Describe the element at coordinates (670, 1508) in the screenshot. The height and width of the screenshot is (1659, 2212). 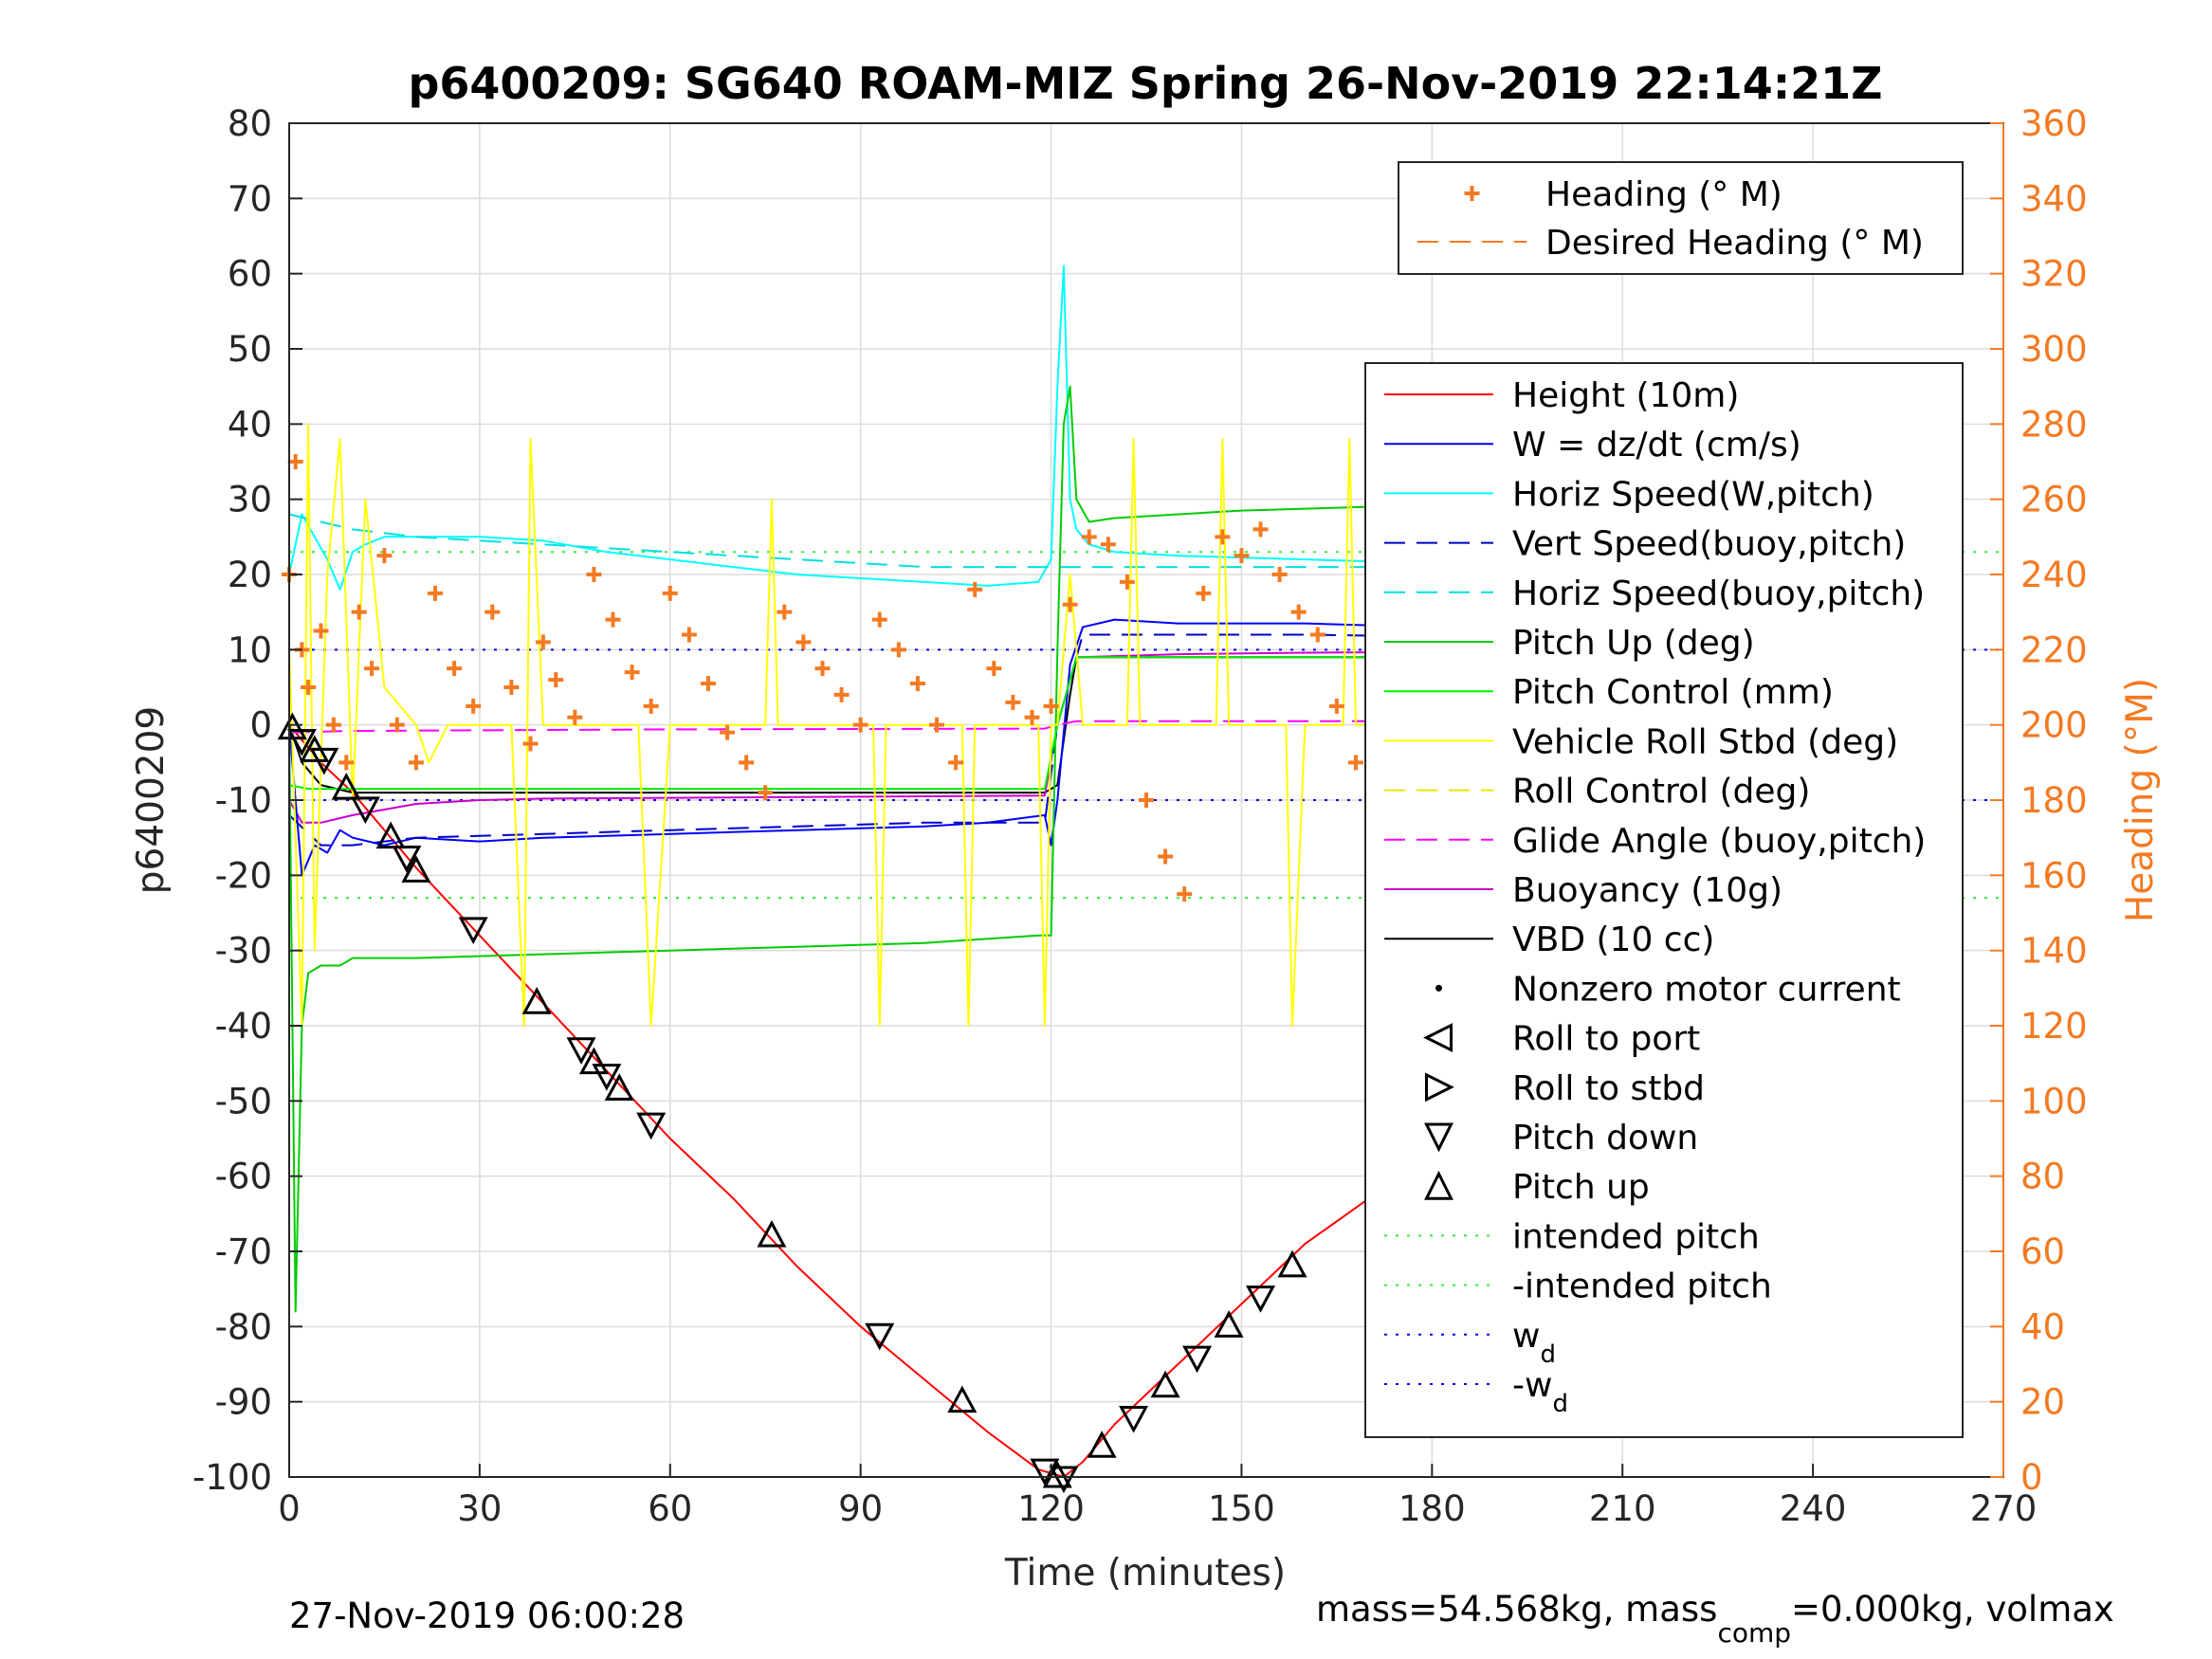
I see `x-tick-label: 60` at that location.